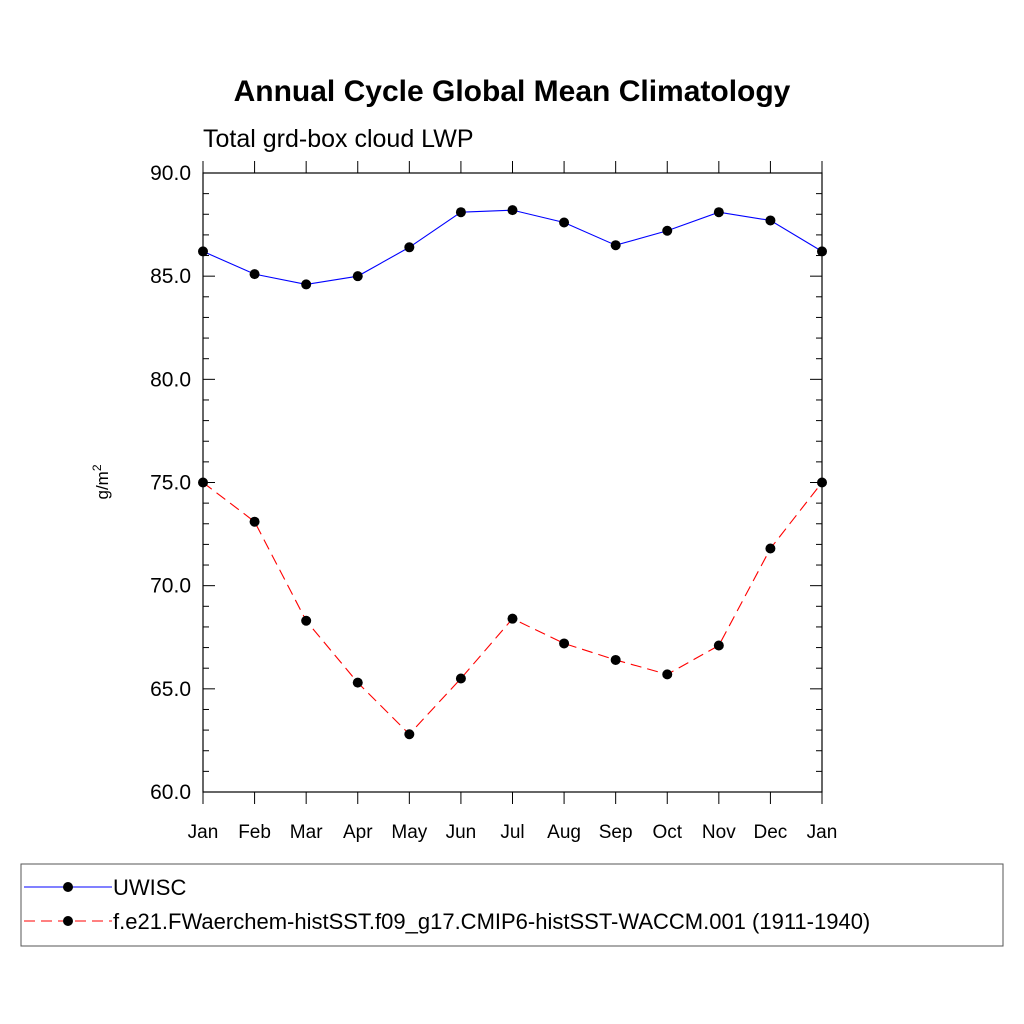 This screenshot has height=1024, width=1024. What do you see at coordinates (254, 832) in the screenshot?
I see `x-tick-label: Feb` at bounding box center [254, 832].